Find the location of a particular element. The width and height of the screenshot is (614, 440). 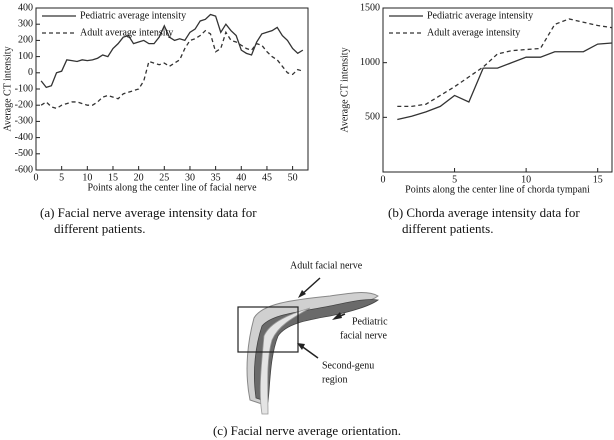

x-tick-label: 25 is located at coordinates (164, 177).